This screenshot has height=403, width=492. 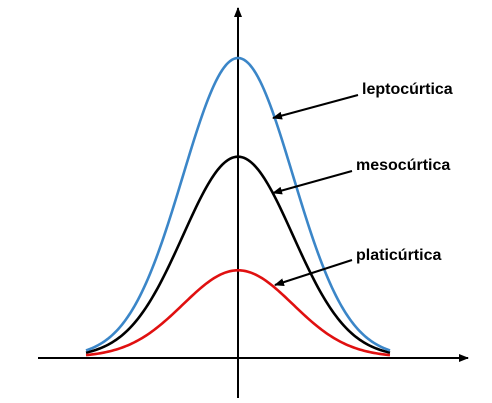 What do you see at coordinates (407, 89) in the screenshot?
I see `leptocurtica-label: leptocúrtica` at bounding box center [407, 89].